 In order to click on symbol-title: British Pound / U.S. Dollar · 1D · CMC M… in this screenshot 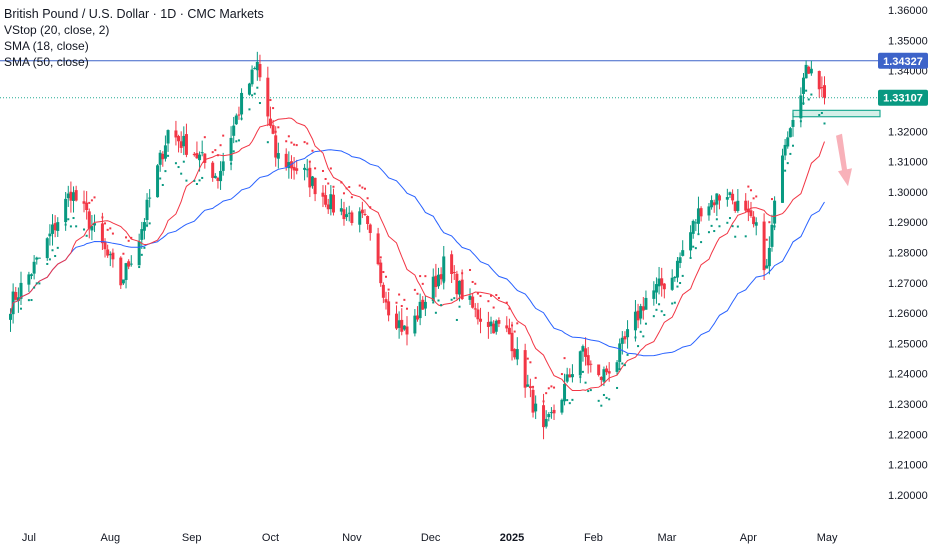, I will do `click(134, 14)`.